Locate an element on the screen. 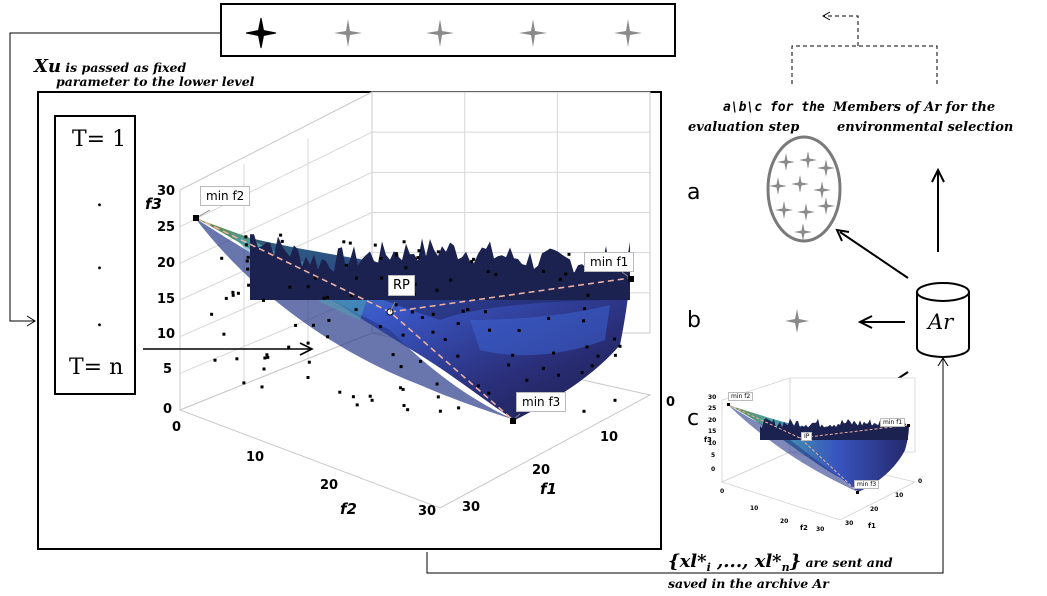 The height and width of the screenshot is (596, 1047). caption-sent: are sent and is located at coordinates (847, 562).